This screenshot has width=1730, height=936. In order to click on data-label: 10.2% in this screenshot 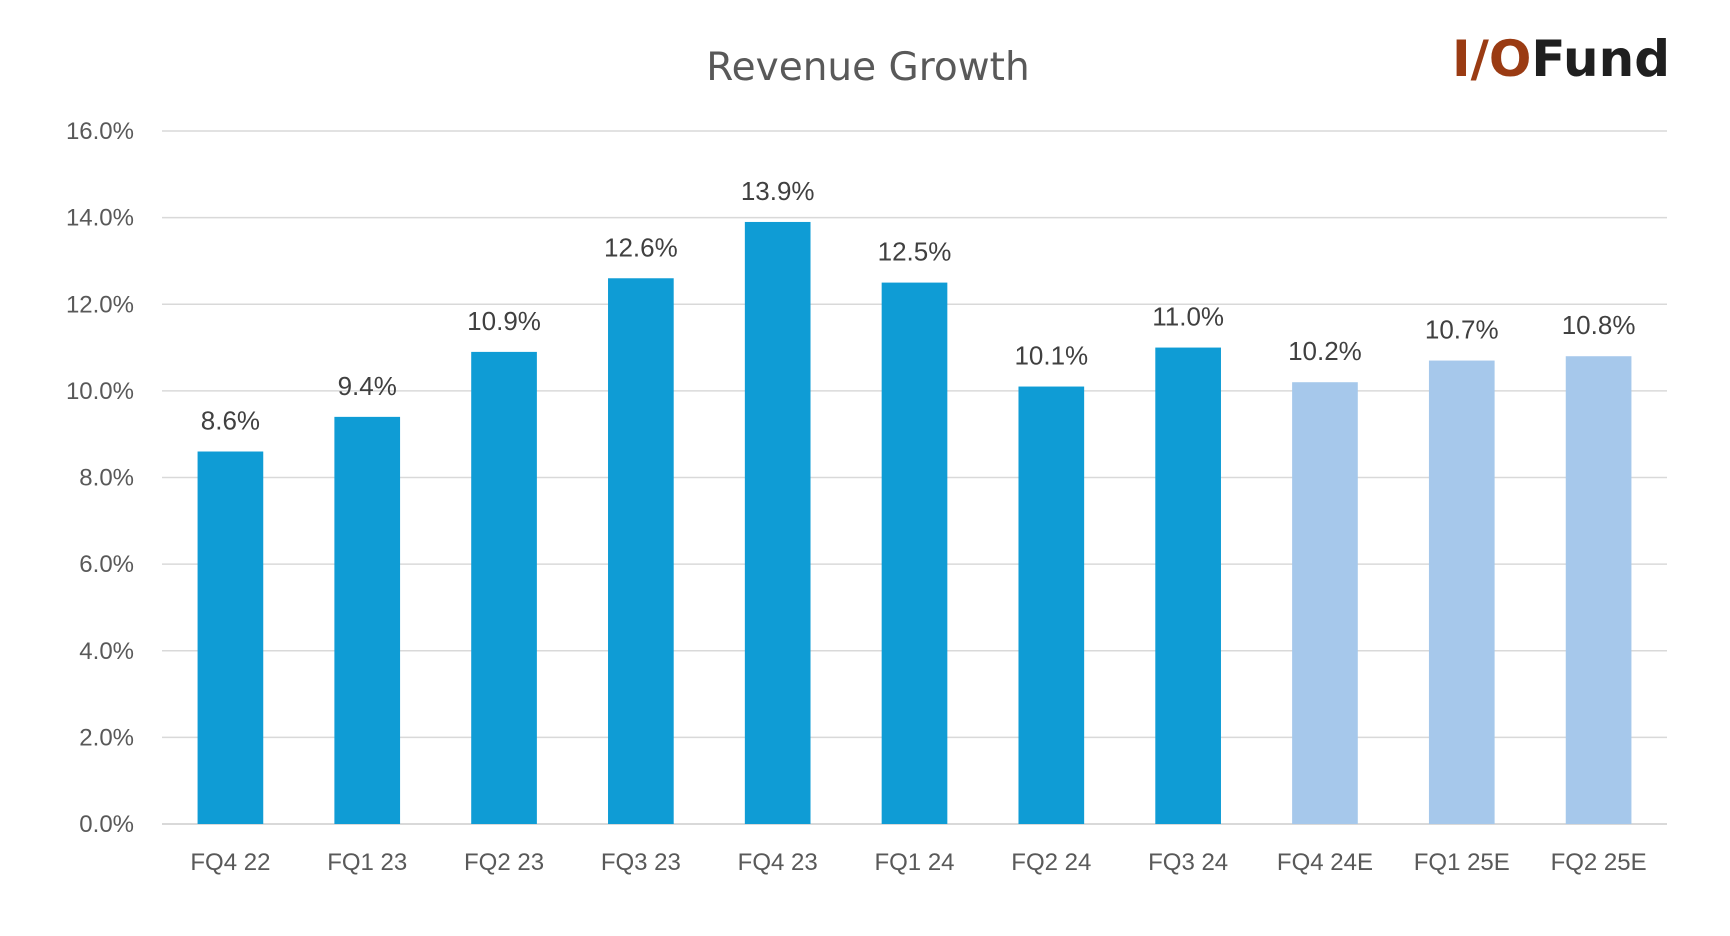, I will do `click(1325, 351)`.